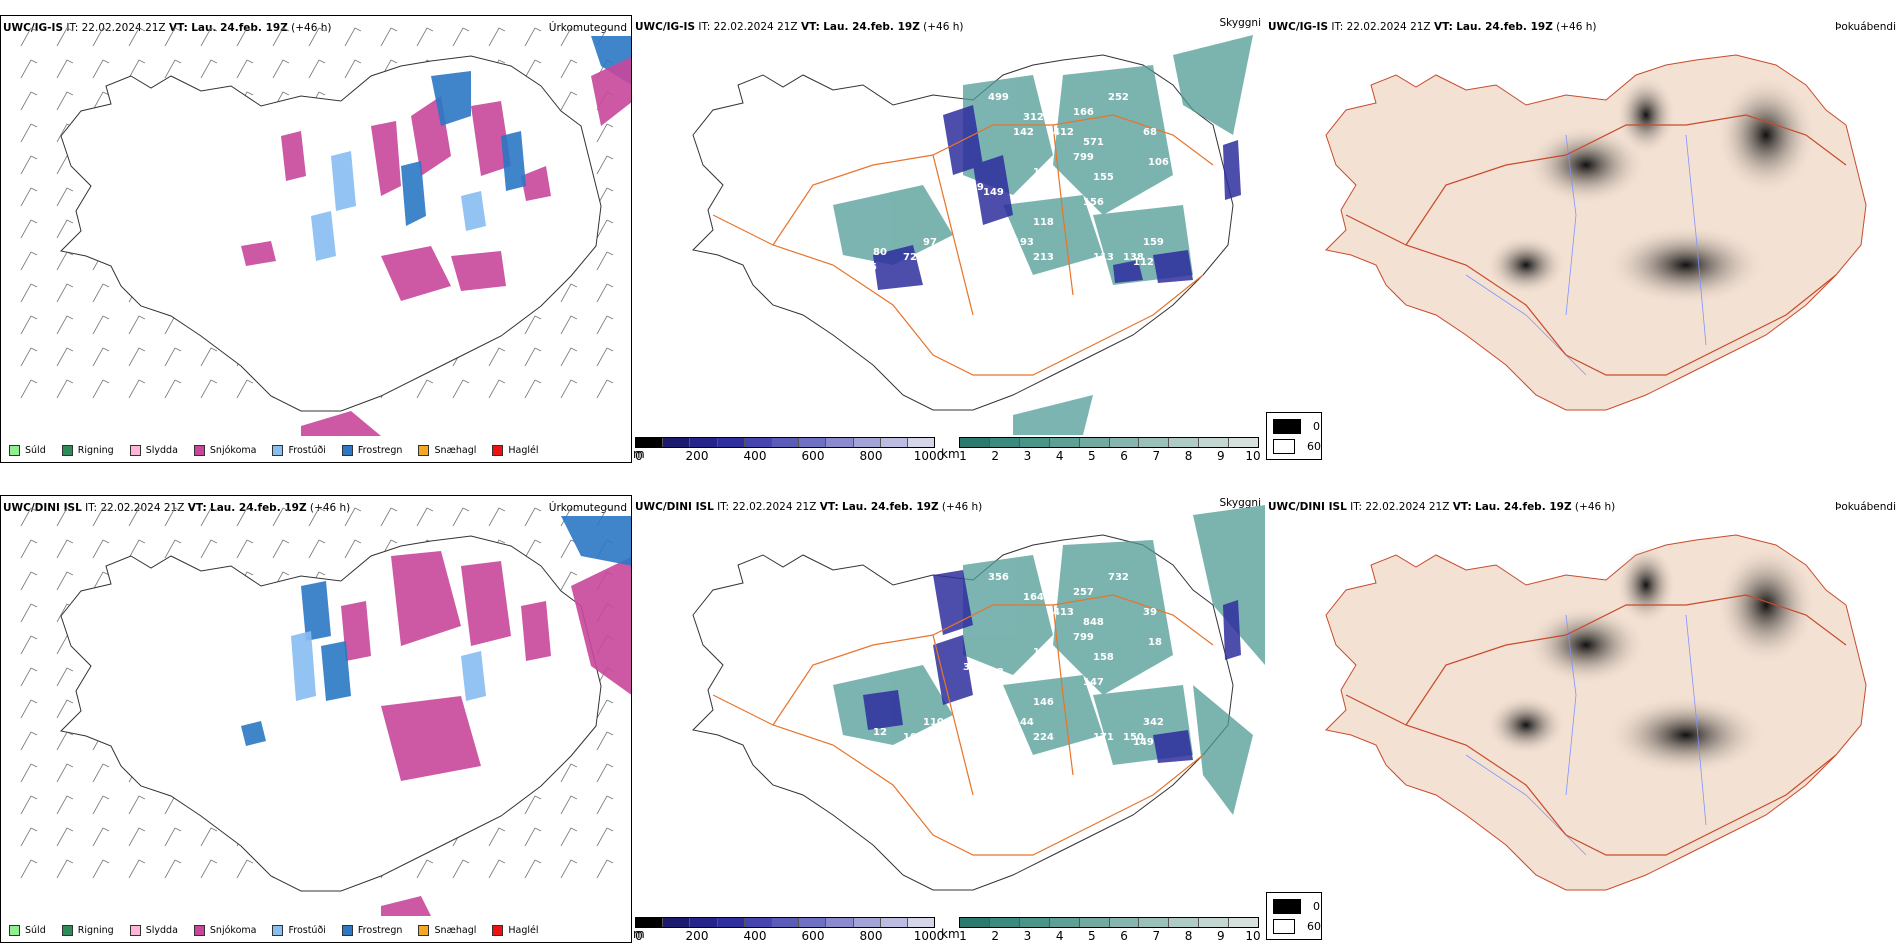 This screenshot has height=950, width=1900. Describe the element at coordinates (523, 450) in the screenshot. I see `legend-label: Haglél` at that location.